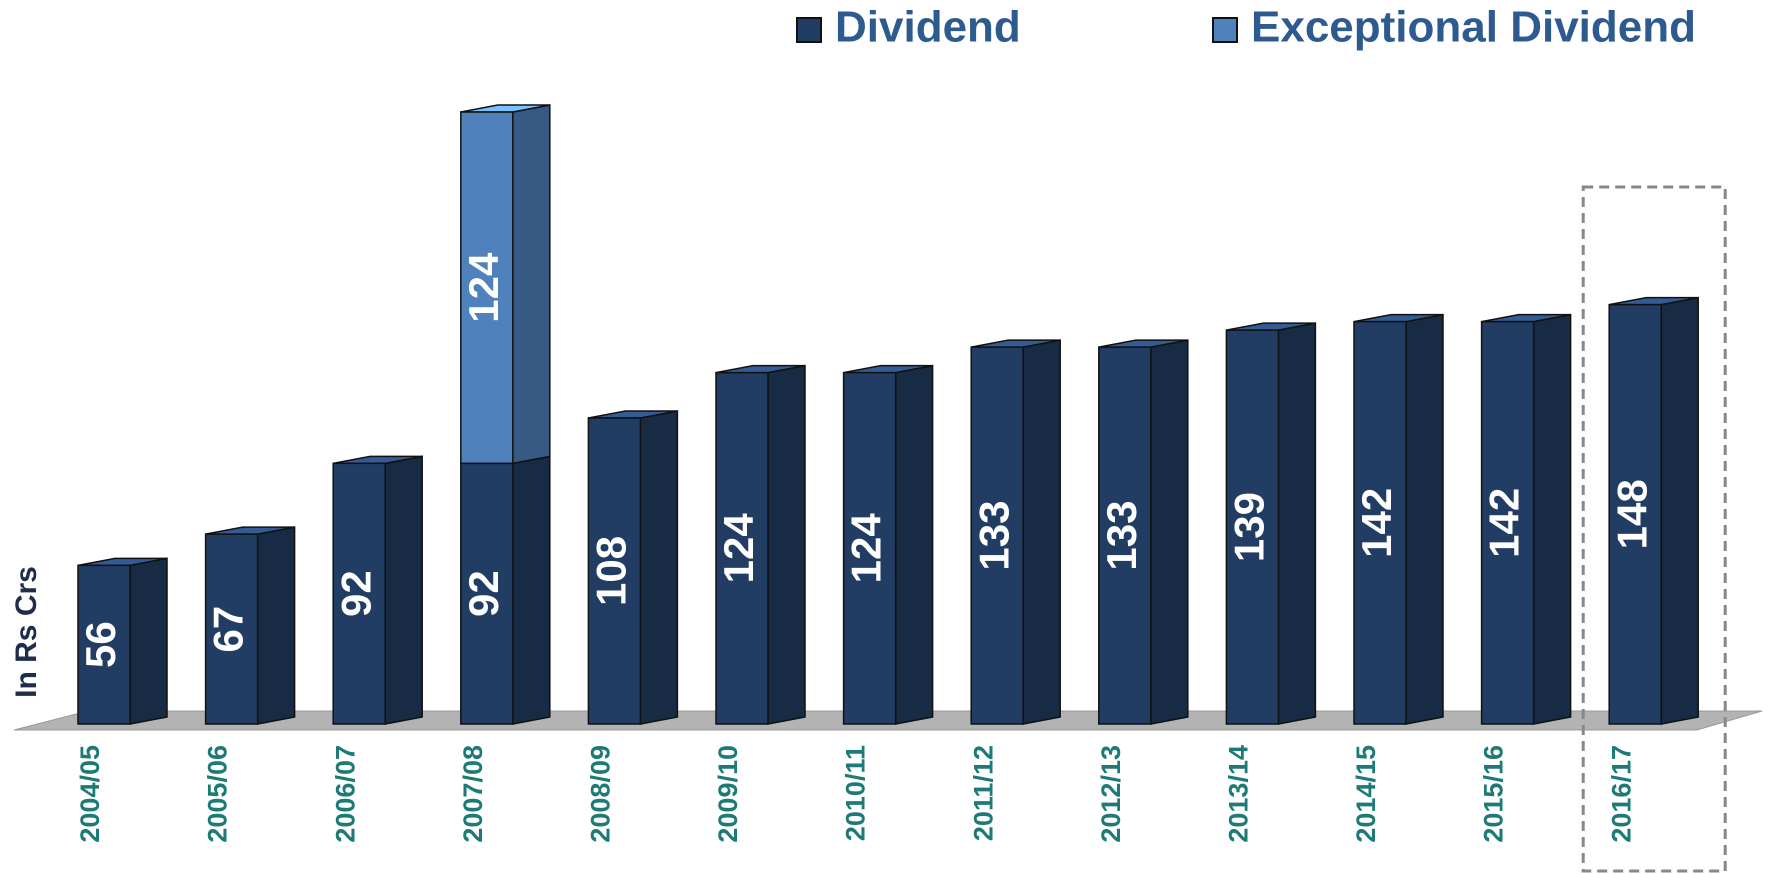 This screenshot has height=874, width=1792. What do you see at coordinates (856, 793) in the screenshot?
I see `x-tick-label: 2010/11` at bounding box center [856, 793].